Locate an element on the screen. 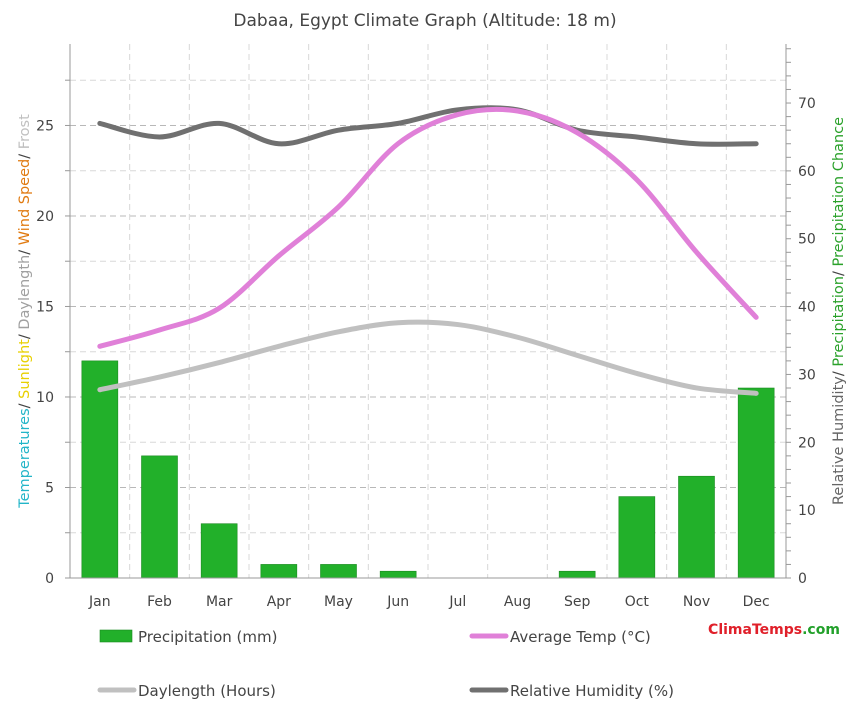  right-tick-label: 50 is located at coordinates (807, 240).